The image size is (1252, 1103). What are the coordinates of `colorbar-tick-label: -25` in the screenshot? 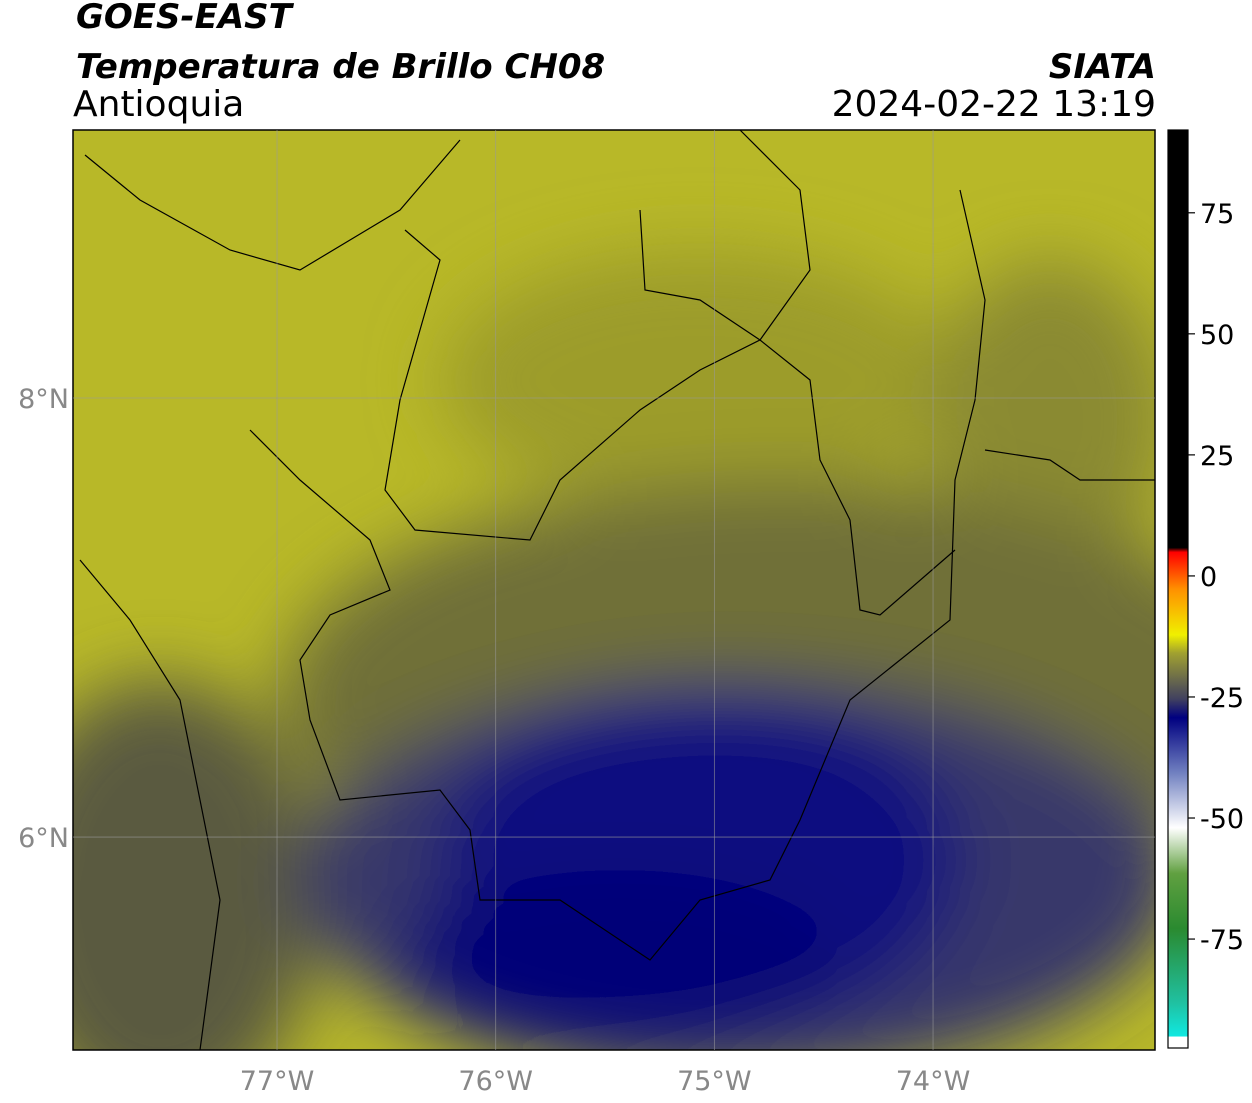 It's located at (1222, 698).